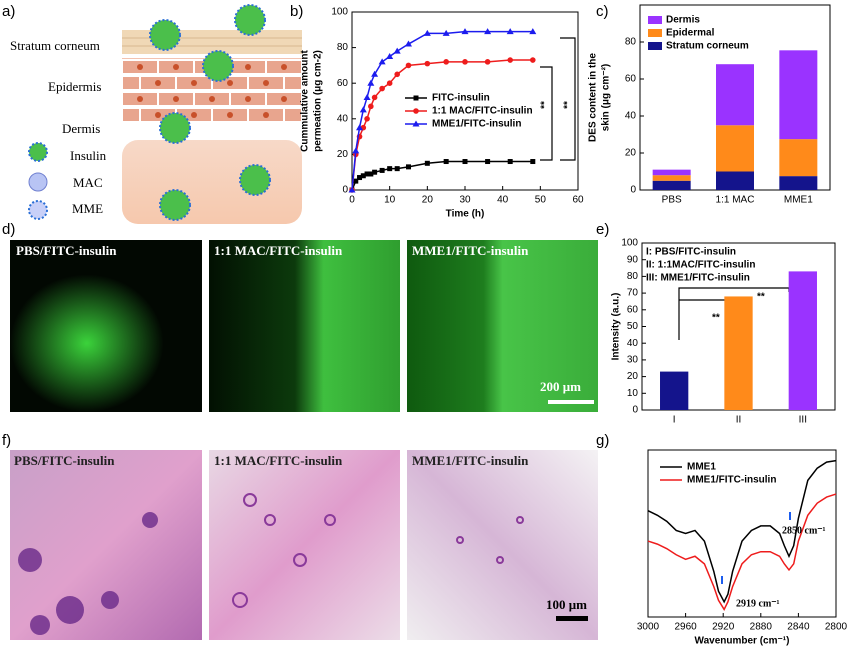 Image resolution: width=848 pixels, height=647 pixels. I want to click on y-tick-label: 90, so click(633, 259).